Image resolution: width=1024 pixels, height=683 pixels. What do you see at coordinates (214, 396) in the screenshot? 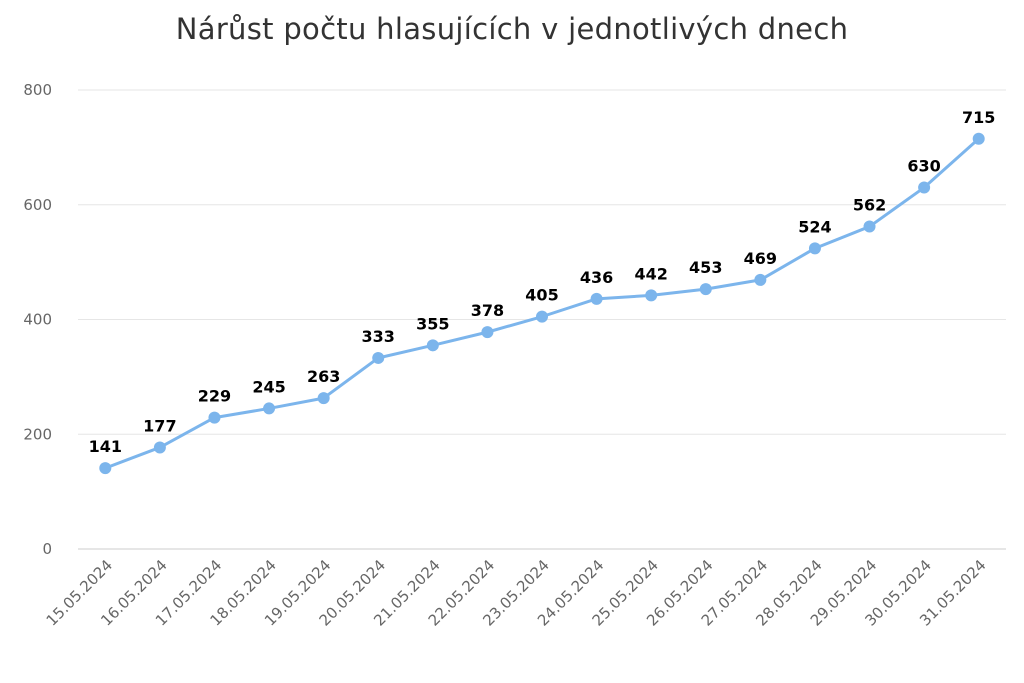
I see `data-label: 229` at bounding box center [214, 396].